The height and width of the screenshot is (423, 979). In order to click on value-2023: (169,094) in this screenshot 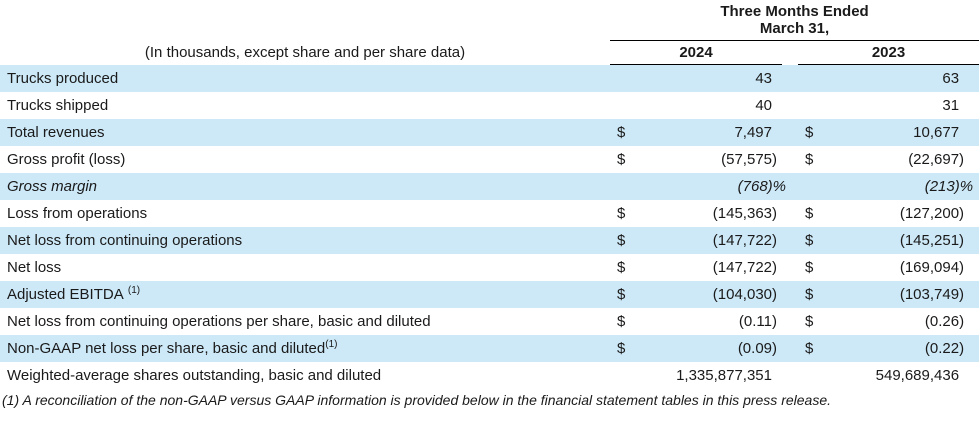, I will do `click(932, 267)`.